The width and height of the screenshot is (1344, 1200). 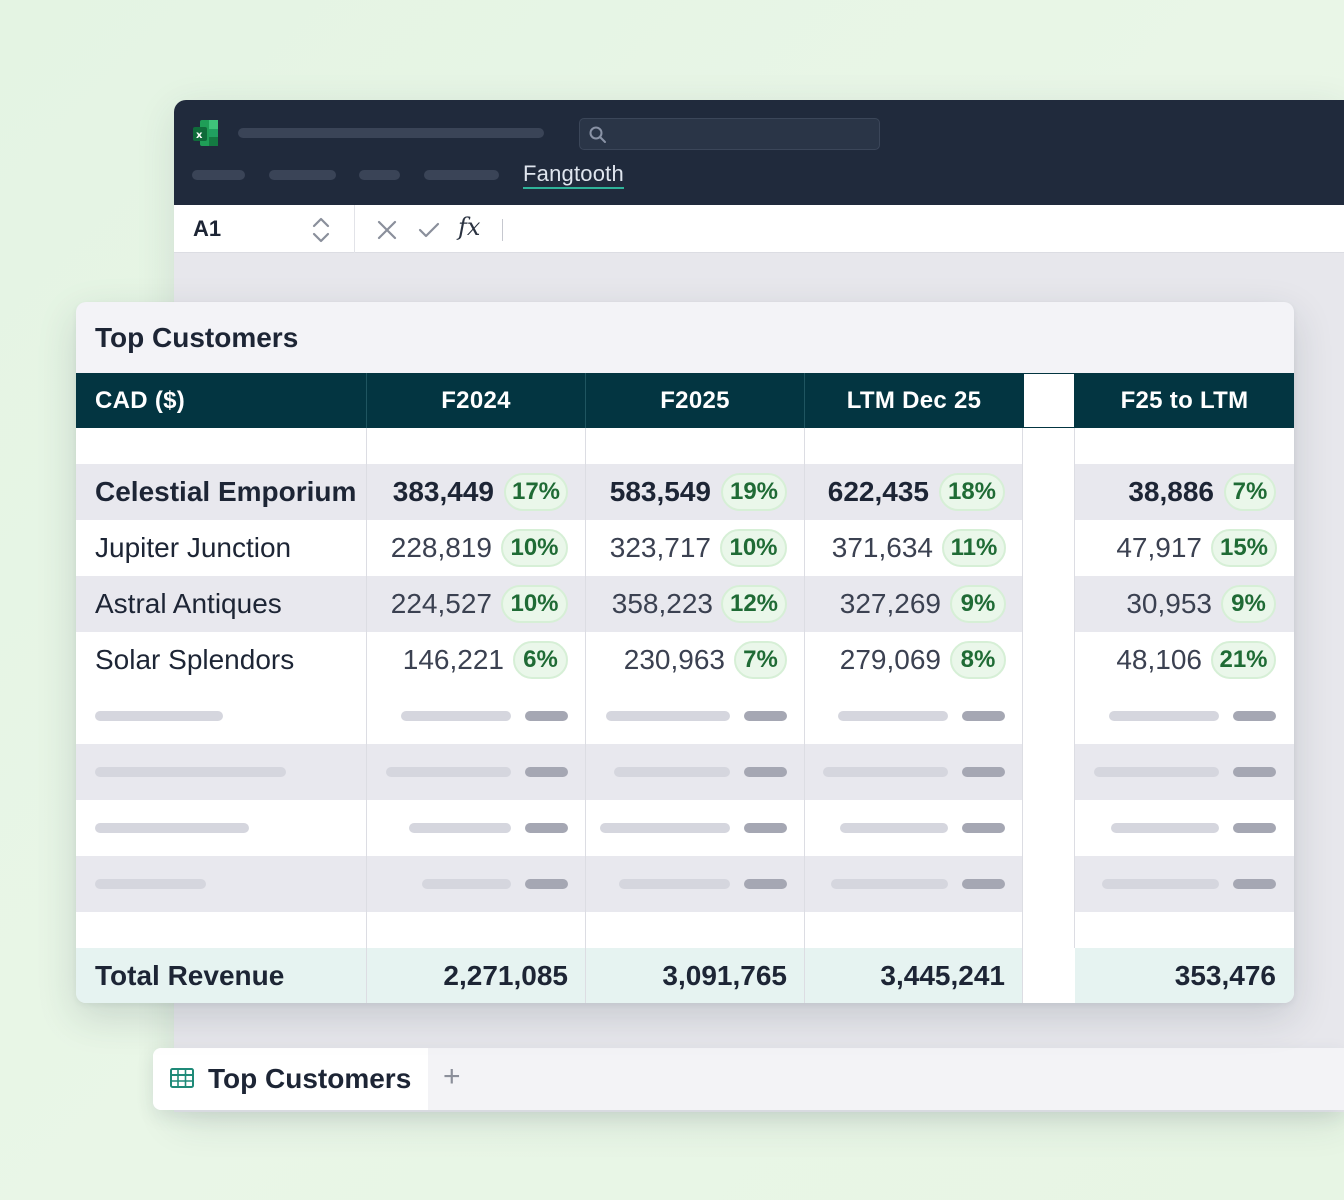 I want to click on document-title-placeholder, so click(x=391, y=133).